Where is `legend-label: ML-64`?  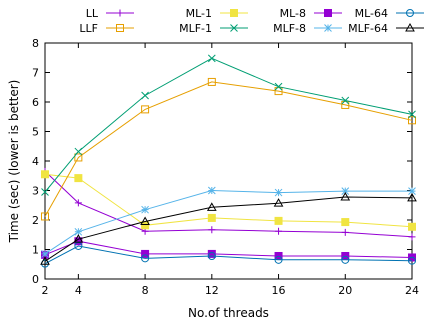
legend-label: ML-64 is located at coordinates (371, 13).